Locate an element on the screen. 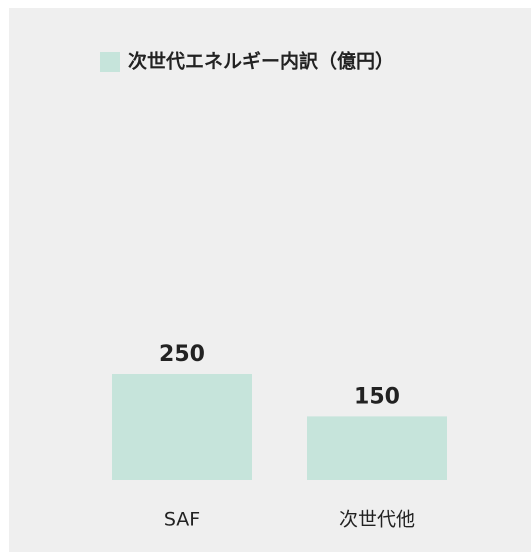 Image resolution: width=531 pixels, height=552 pixels. x-tick-label: 次世代他 is located at coordinates (377, 520).